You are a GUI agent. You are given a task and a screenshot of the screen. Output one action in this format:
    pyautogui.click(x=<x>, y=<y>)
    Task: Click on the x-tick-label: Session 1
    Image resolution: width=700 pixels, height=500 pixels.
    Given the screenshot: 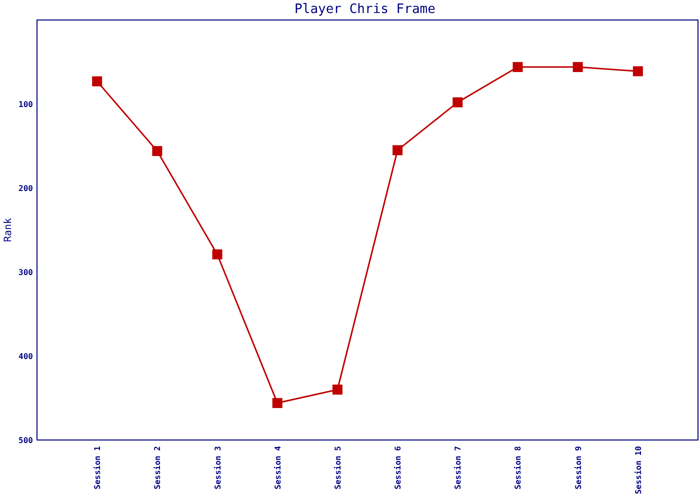 What is the action you would take?
    pyautogui.click(x=97, y=468)
    